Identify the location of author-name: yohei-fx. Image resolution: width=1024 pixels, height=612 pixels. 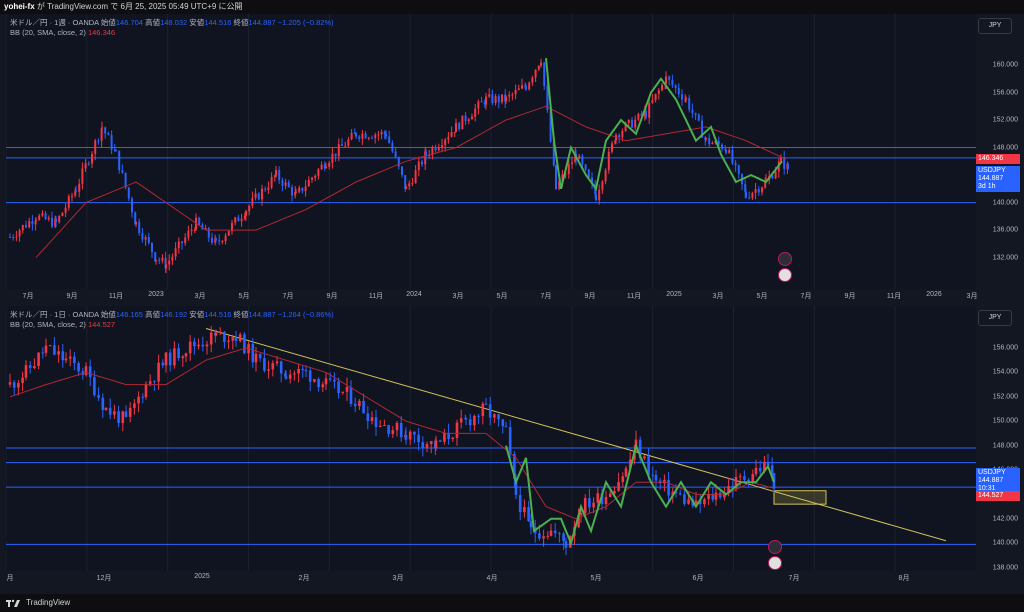
(19, 6).